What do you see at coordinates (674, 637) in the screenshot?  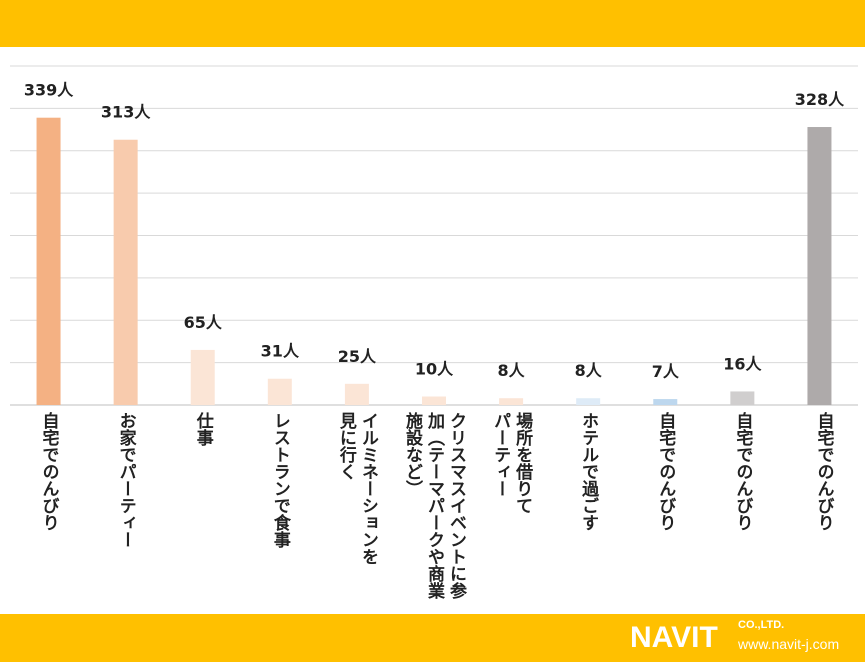 I see `logo-text: NAVIT` at bounding box center [674, 637].